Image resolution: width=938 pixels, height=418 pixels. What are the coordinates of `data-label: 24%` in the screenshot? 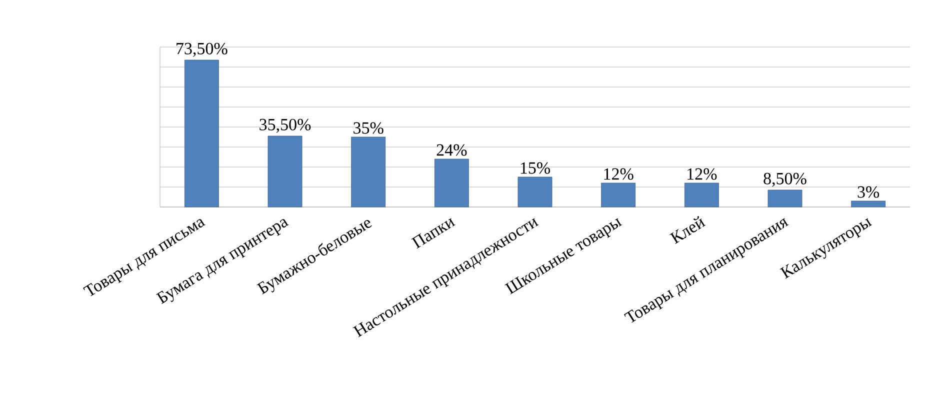 It's located at (451, 150).